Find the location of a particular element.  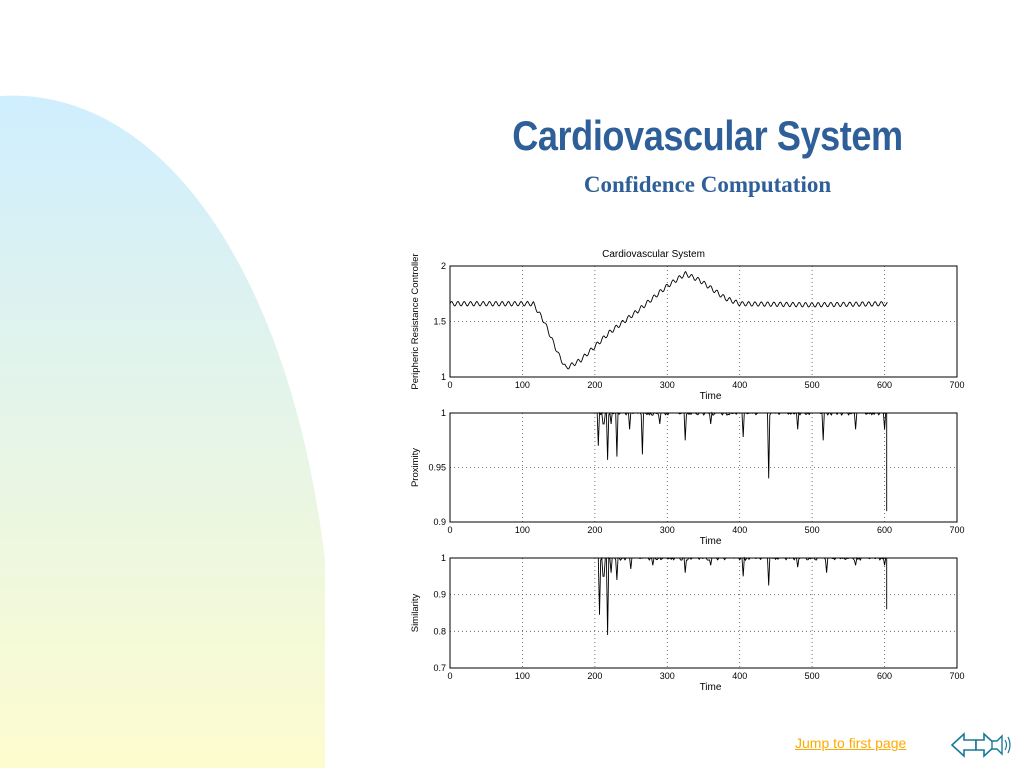

jump-to-first-page-link: Jump to first page is located at coordinates (851, 743).